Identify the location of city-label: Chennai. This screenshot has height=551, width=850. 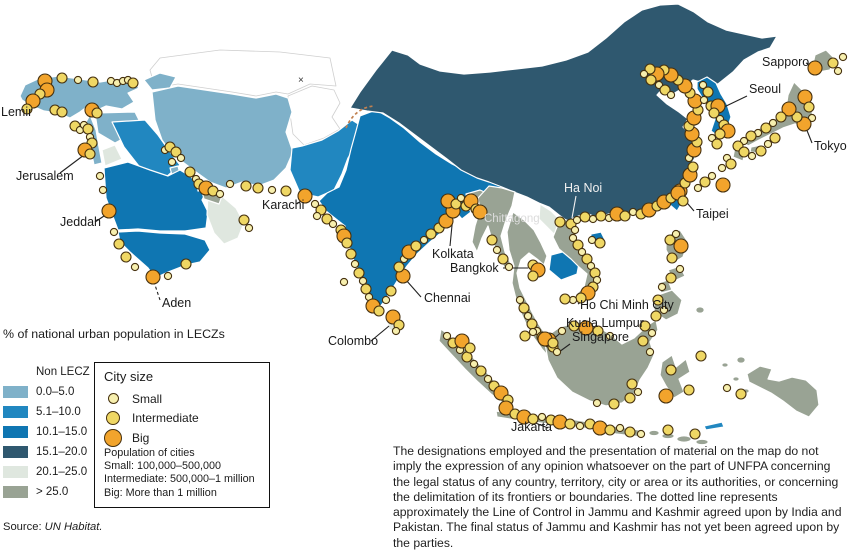
(447, 298).